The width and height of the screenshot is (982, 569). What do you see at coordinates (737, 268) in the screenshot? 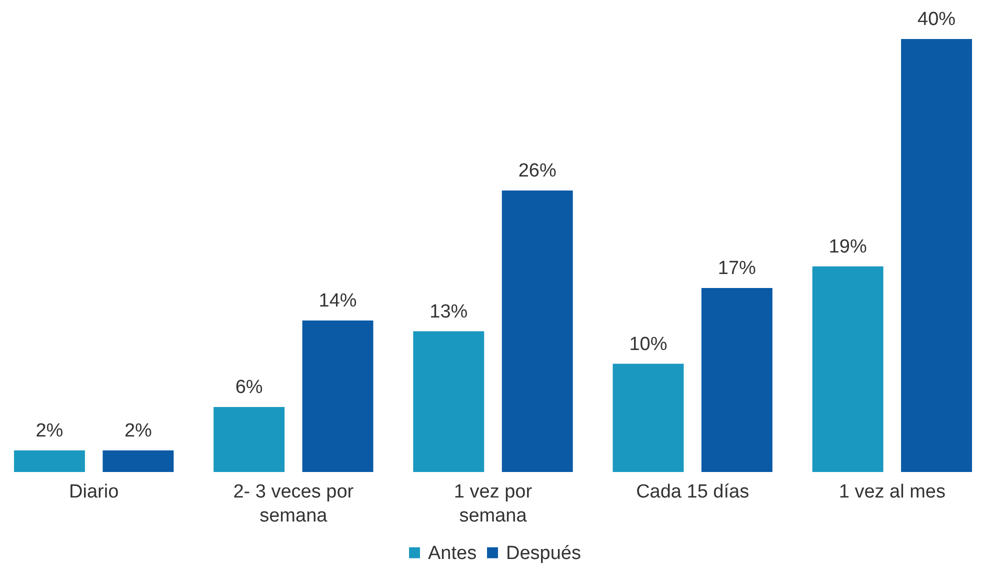
I see `data-label: 17%` at bounding box center [737, 268].